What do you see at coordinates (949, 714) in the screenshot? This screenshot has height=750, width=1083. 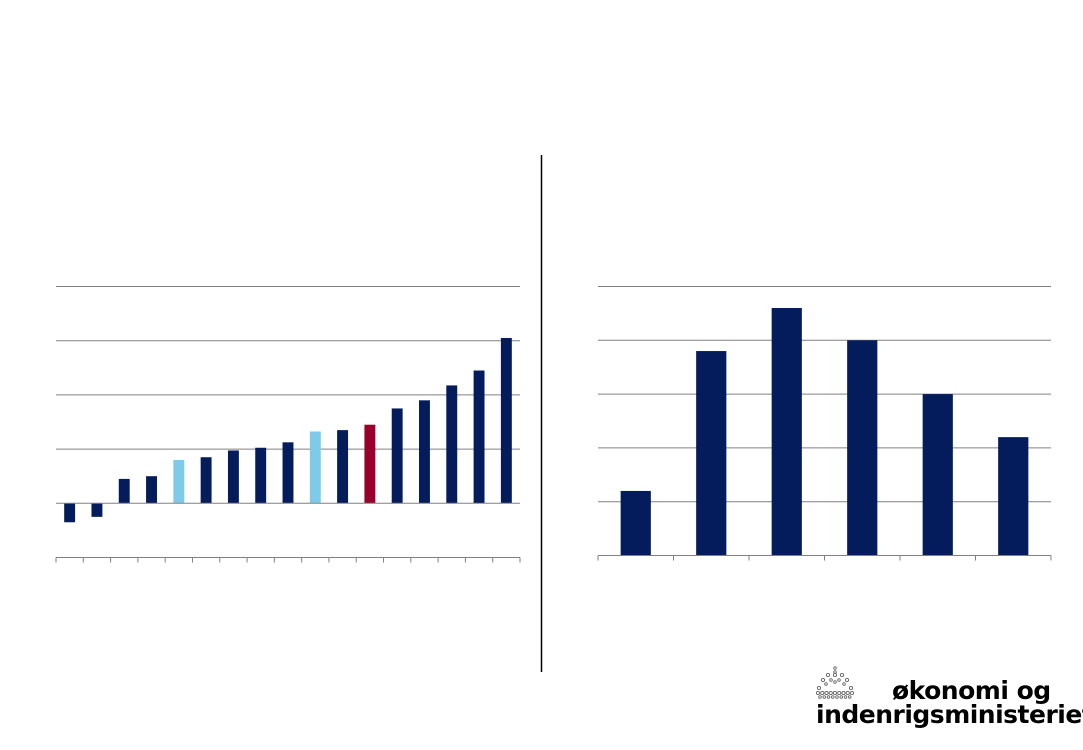 I see `logo-text-line2: indenrigsministeriet` at bounding box center [949, 714].